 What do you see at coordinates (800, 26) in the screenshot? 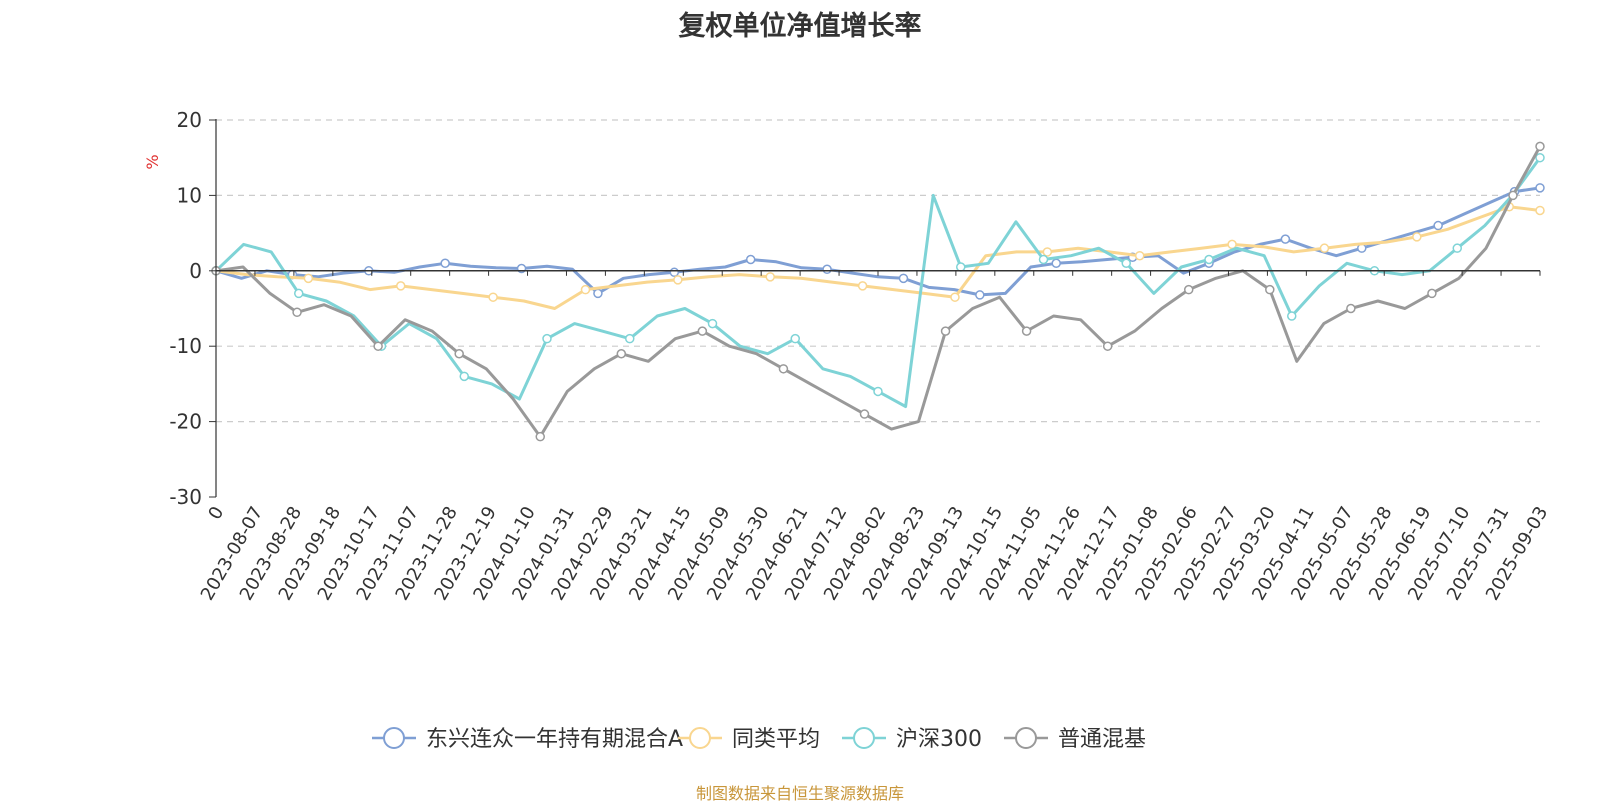
I see `chart-title: 复权单位净值增长率` at bounding box center [800, 26].